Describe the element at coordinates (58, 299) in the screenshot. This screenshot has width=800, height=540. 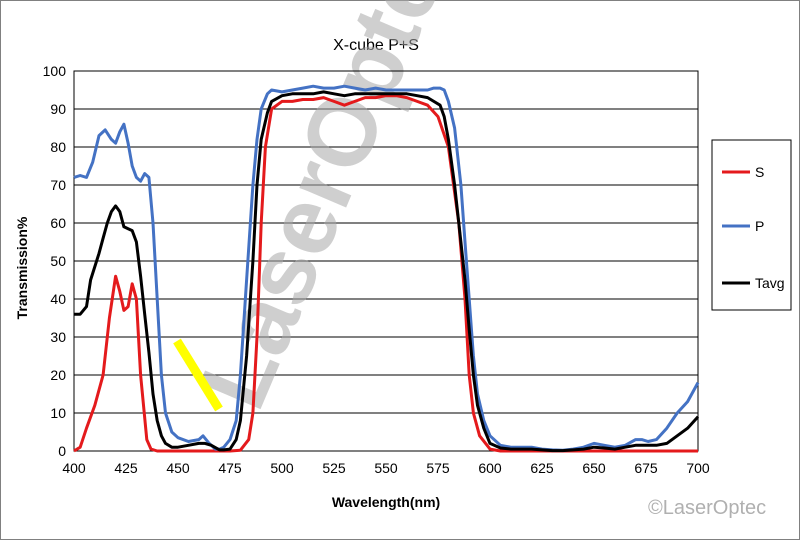
I see `y-tick-label: 40` at that location.